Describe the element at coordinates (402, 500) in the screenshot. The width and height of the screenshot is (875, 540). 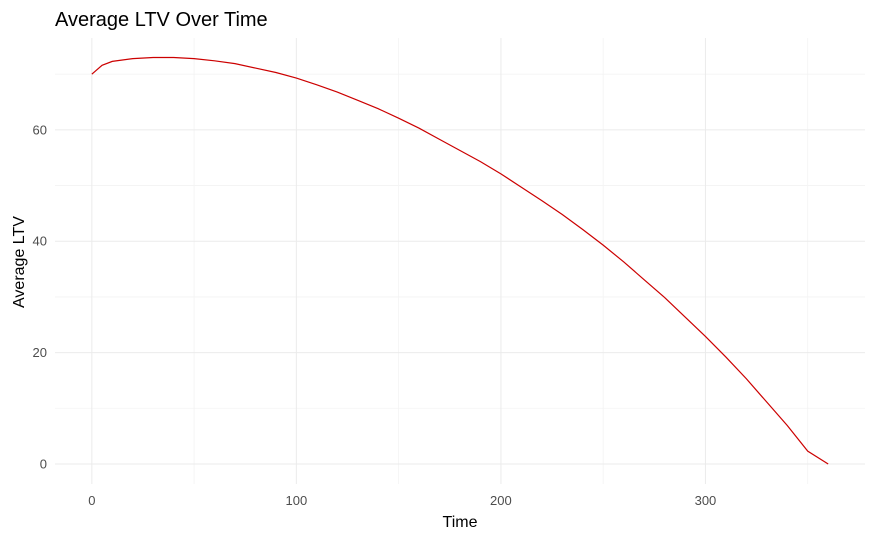
I see `x-axis-tick-labels: 0 100 200 300` at that location.